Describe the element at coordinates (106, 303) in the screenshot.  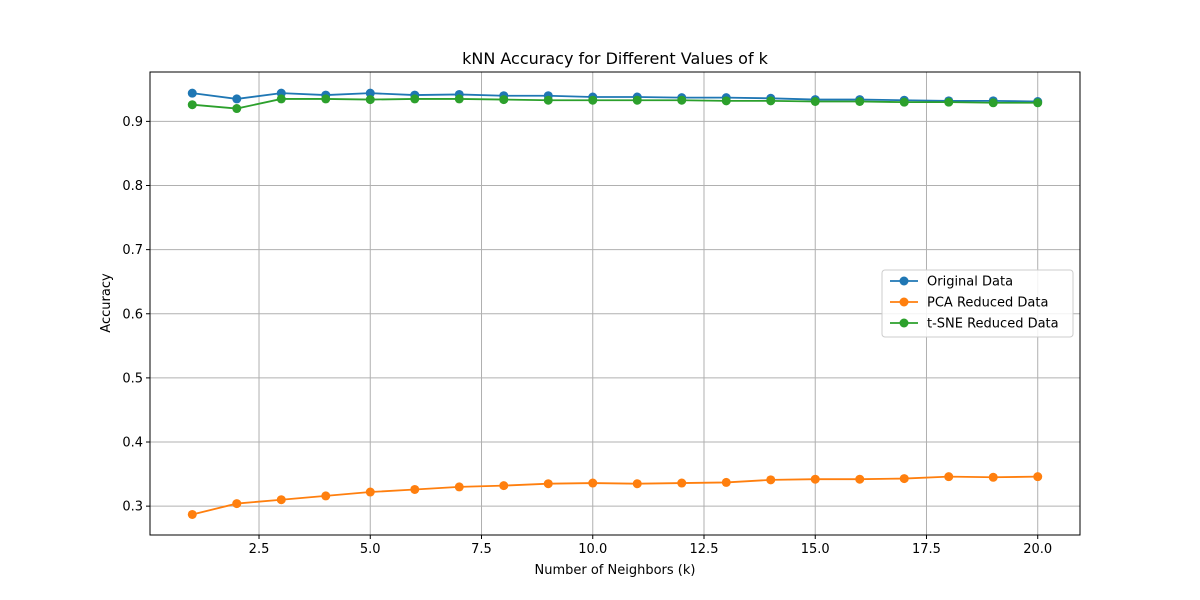
I see `y-axis-label: Accuracy` at that location.